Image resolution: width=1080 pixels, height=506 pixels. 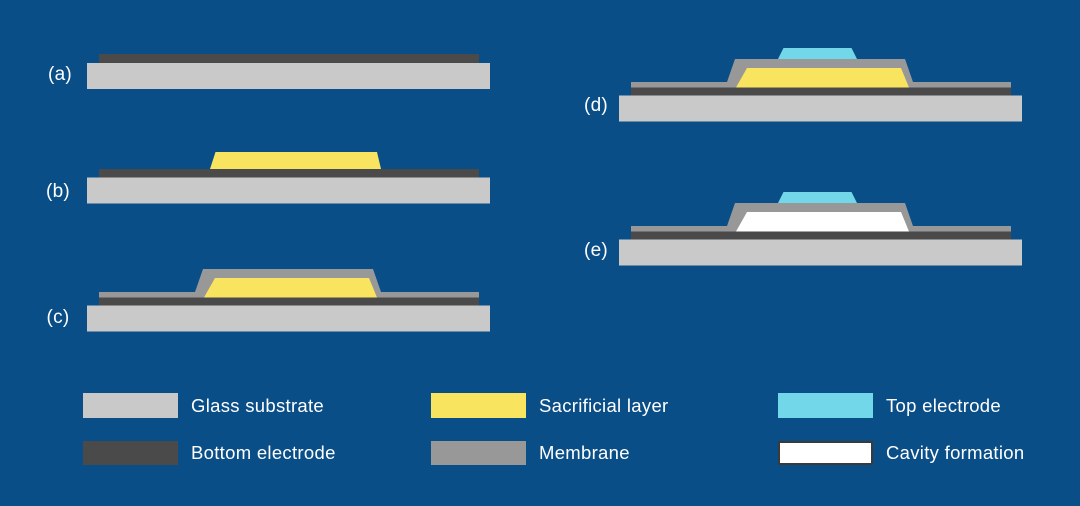 What do you see at coordinates (943, 405) in the screenshot?
I see `legend-label: Top electrode` at bounding box center [943, 405].